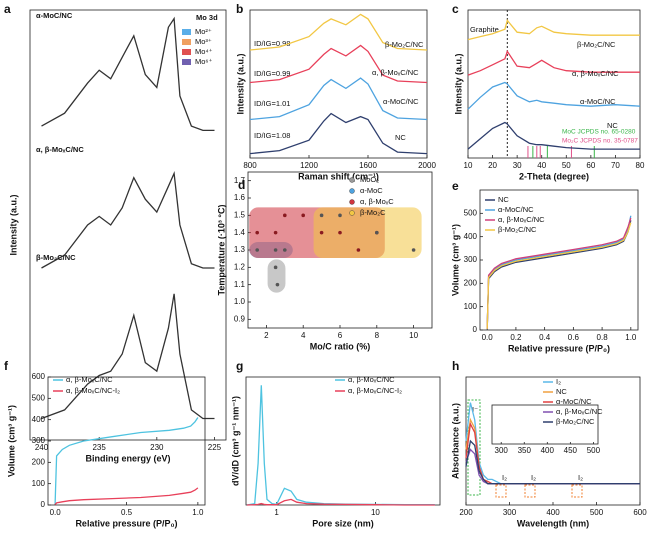  I want to click on inset-tick-label: 500, so click(594, 450).